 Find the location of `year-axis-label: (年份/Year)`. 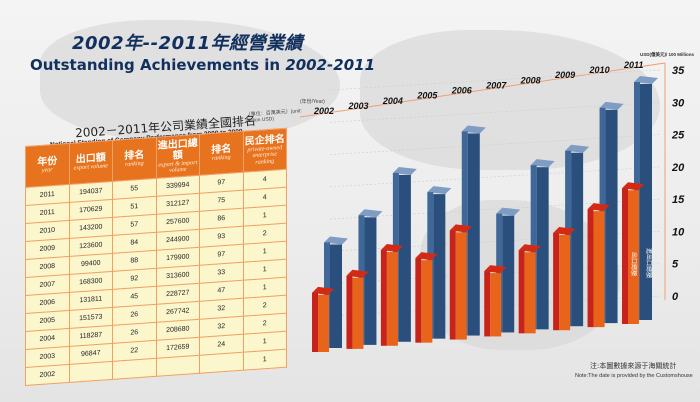

year-axis-label: (年份/Year) is located at coordinates (312, 101).